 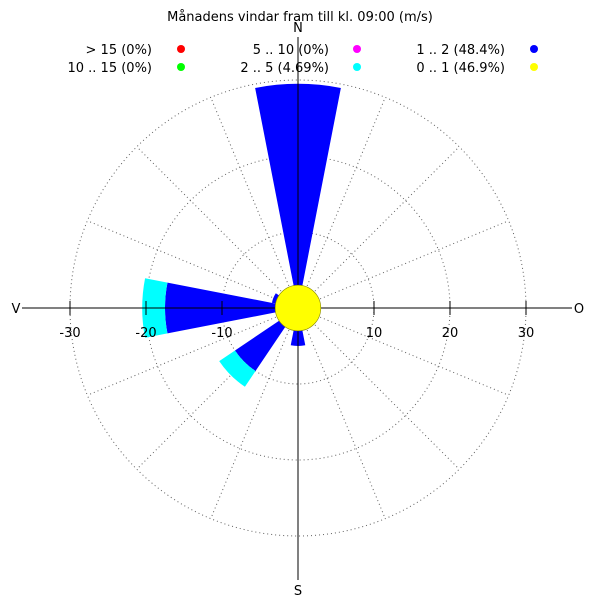 What do you see at coordinates (298, 308) in the screenshot?
I see `calm-disc` at bounding box center [298, 308].